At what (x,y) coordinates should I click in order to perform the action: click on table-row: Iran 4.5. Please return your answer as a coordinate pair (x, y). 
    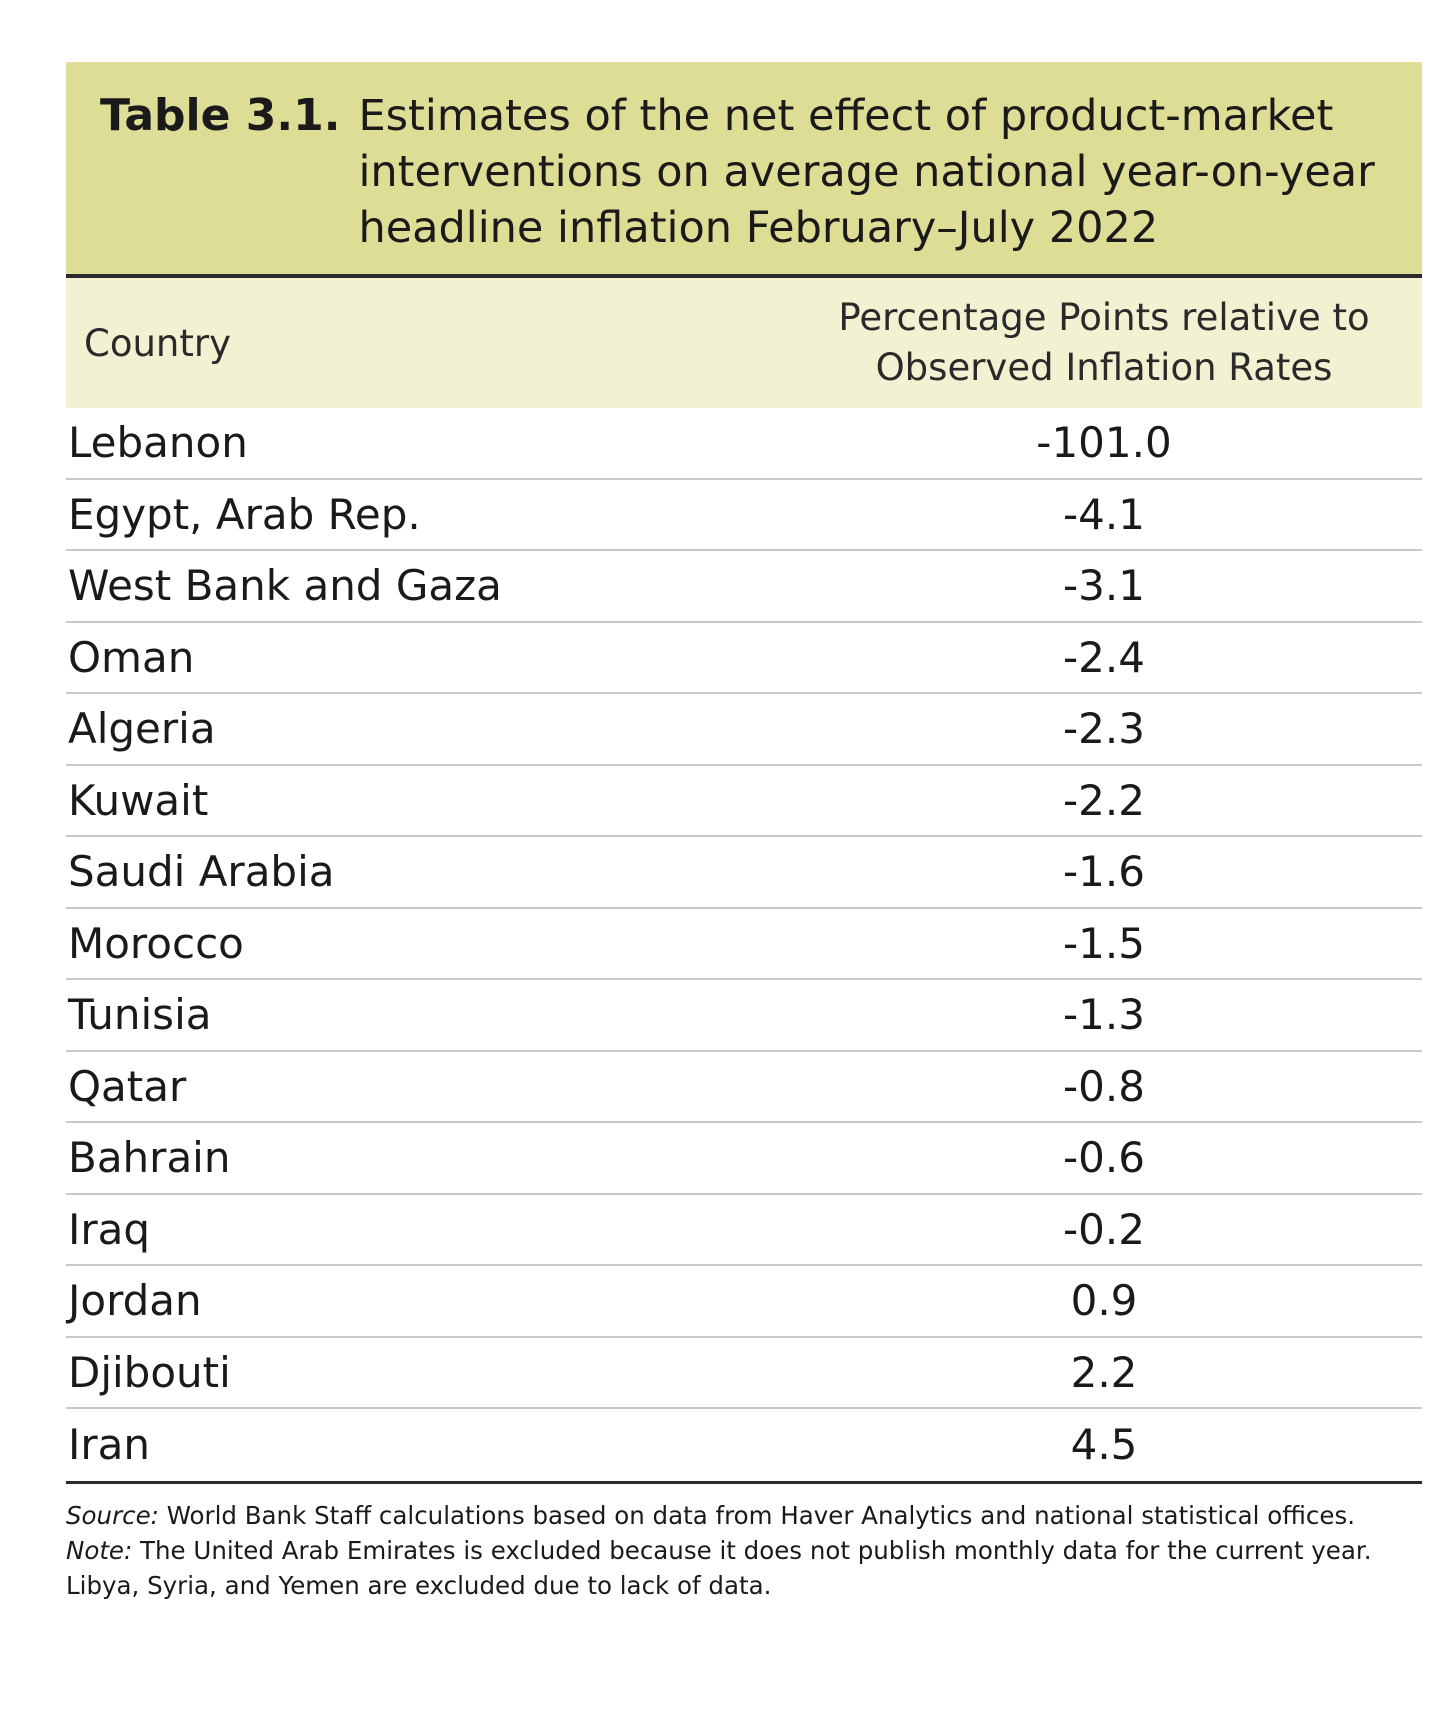
    Looking at the image, I should click on (744, 1445).